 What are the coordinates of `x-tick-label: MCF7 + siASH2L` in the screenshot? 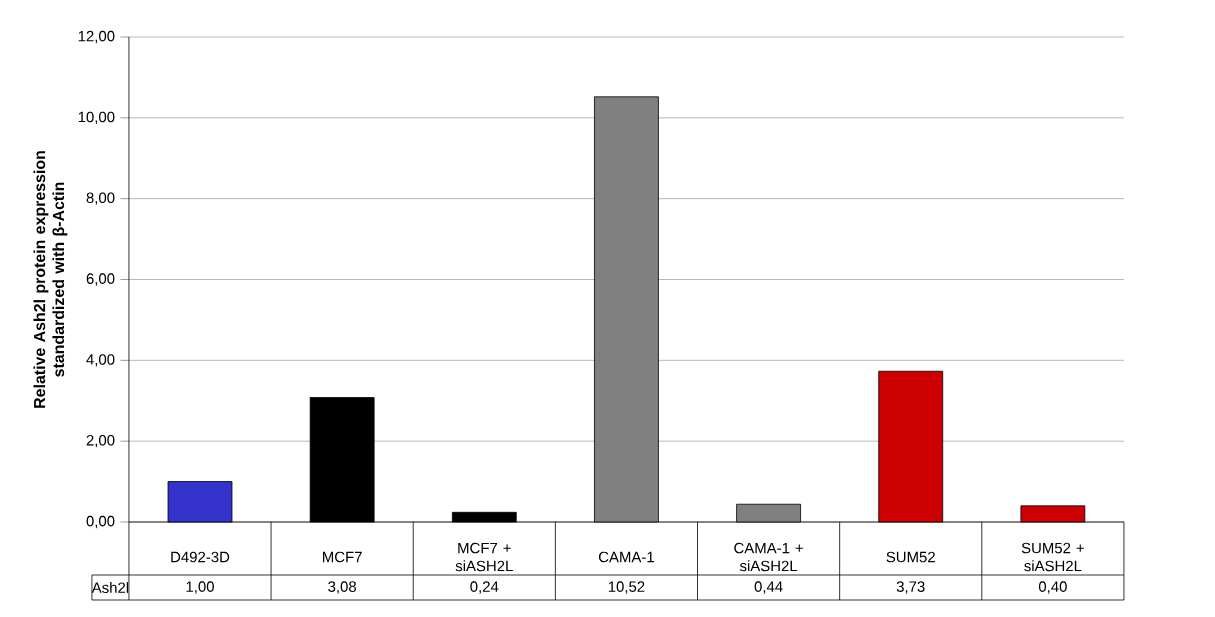 It's located at (484, 557).